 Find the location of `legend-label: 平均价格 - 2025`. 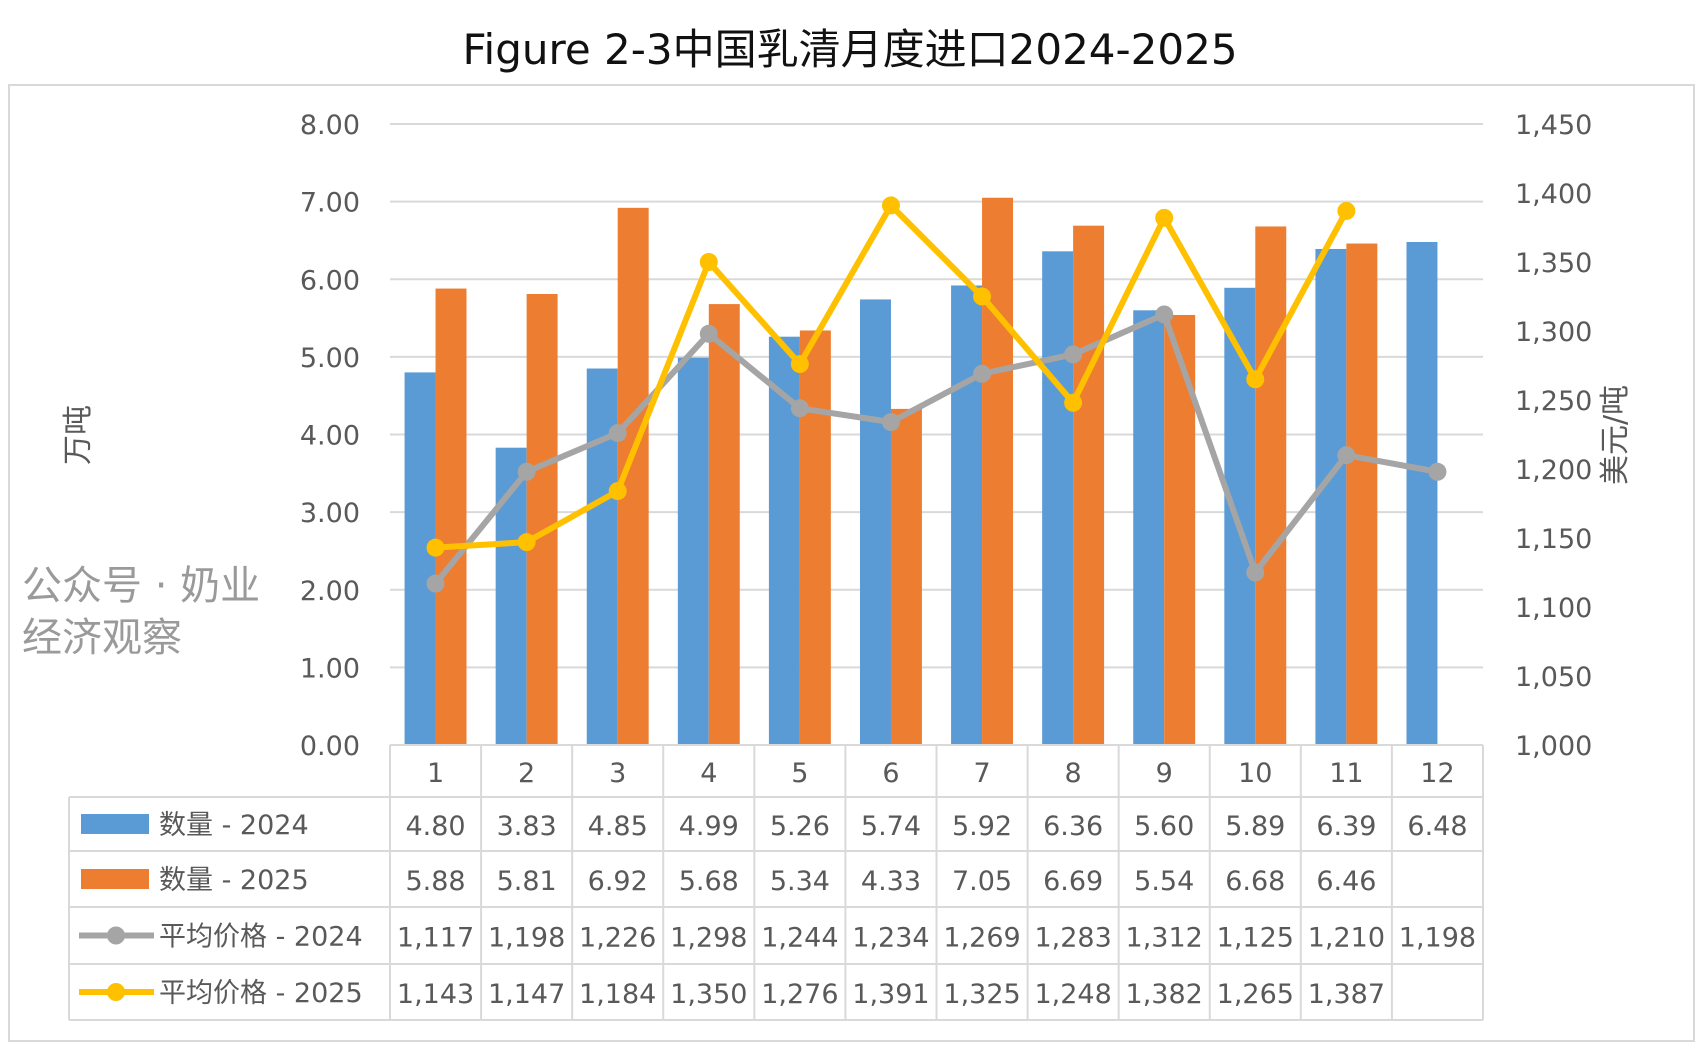

legend-label: 平均价格 - 2025 is located at coordinates (261, 993).